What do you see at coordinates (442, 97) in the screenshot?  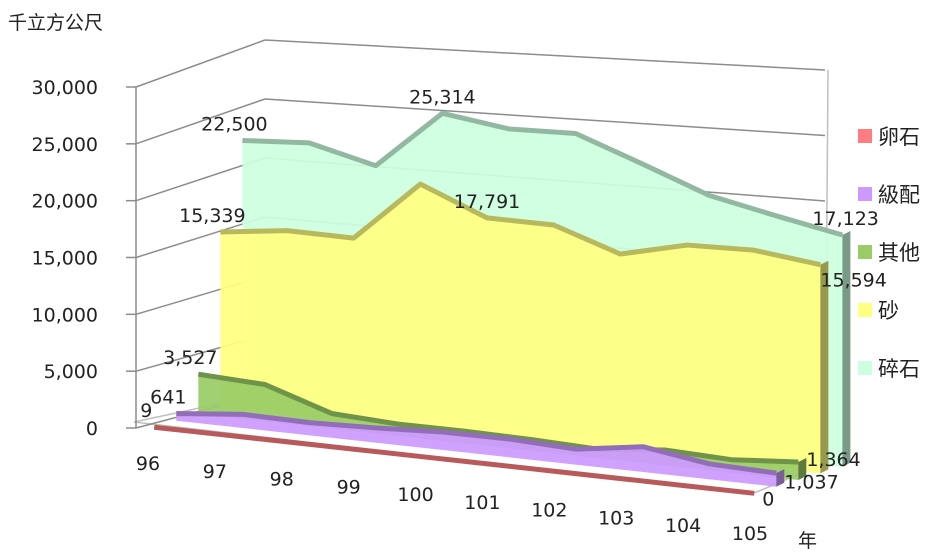 I see `data-label: 25,314` at bounding box center [442, 97].